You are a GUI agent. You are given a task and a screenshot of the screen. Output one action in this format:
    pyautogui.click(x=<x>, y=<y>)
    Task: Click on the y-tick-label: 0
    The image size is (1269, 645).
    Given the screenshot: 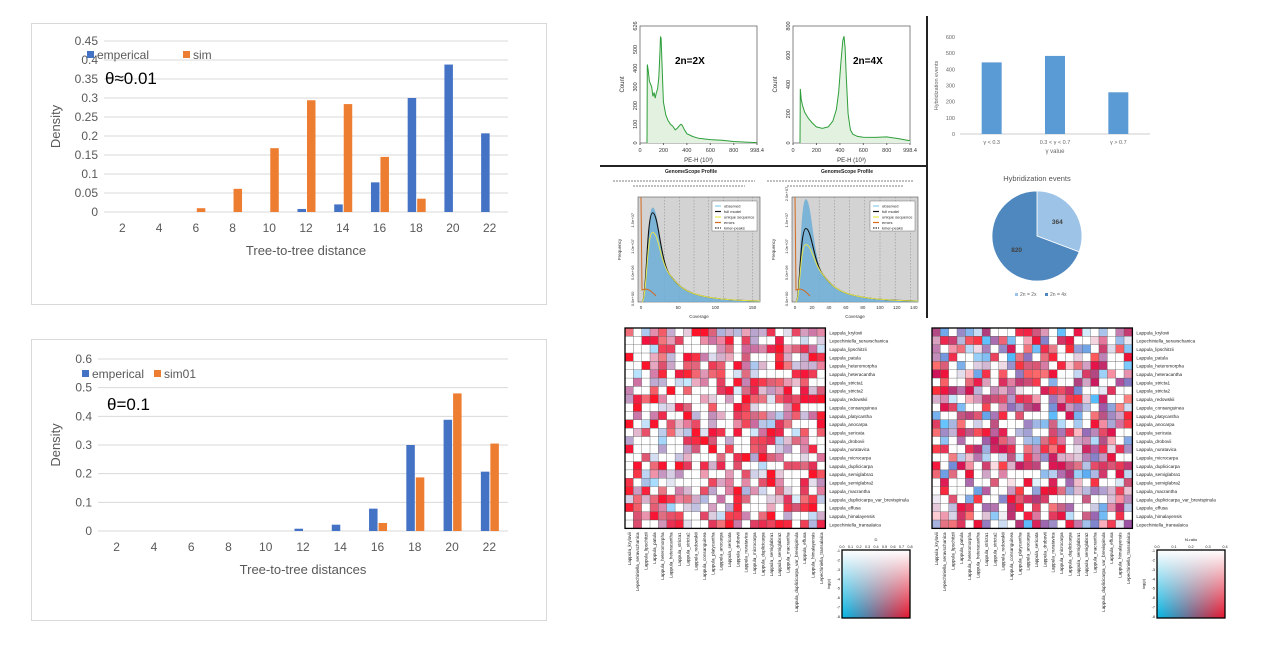 What is the action you would take?
    pyautogui.click(x=88, y=531)
    